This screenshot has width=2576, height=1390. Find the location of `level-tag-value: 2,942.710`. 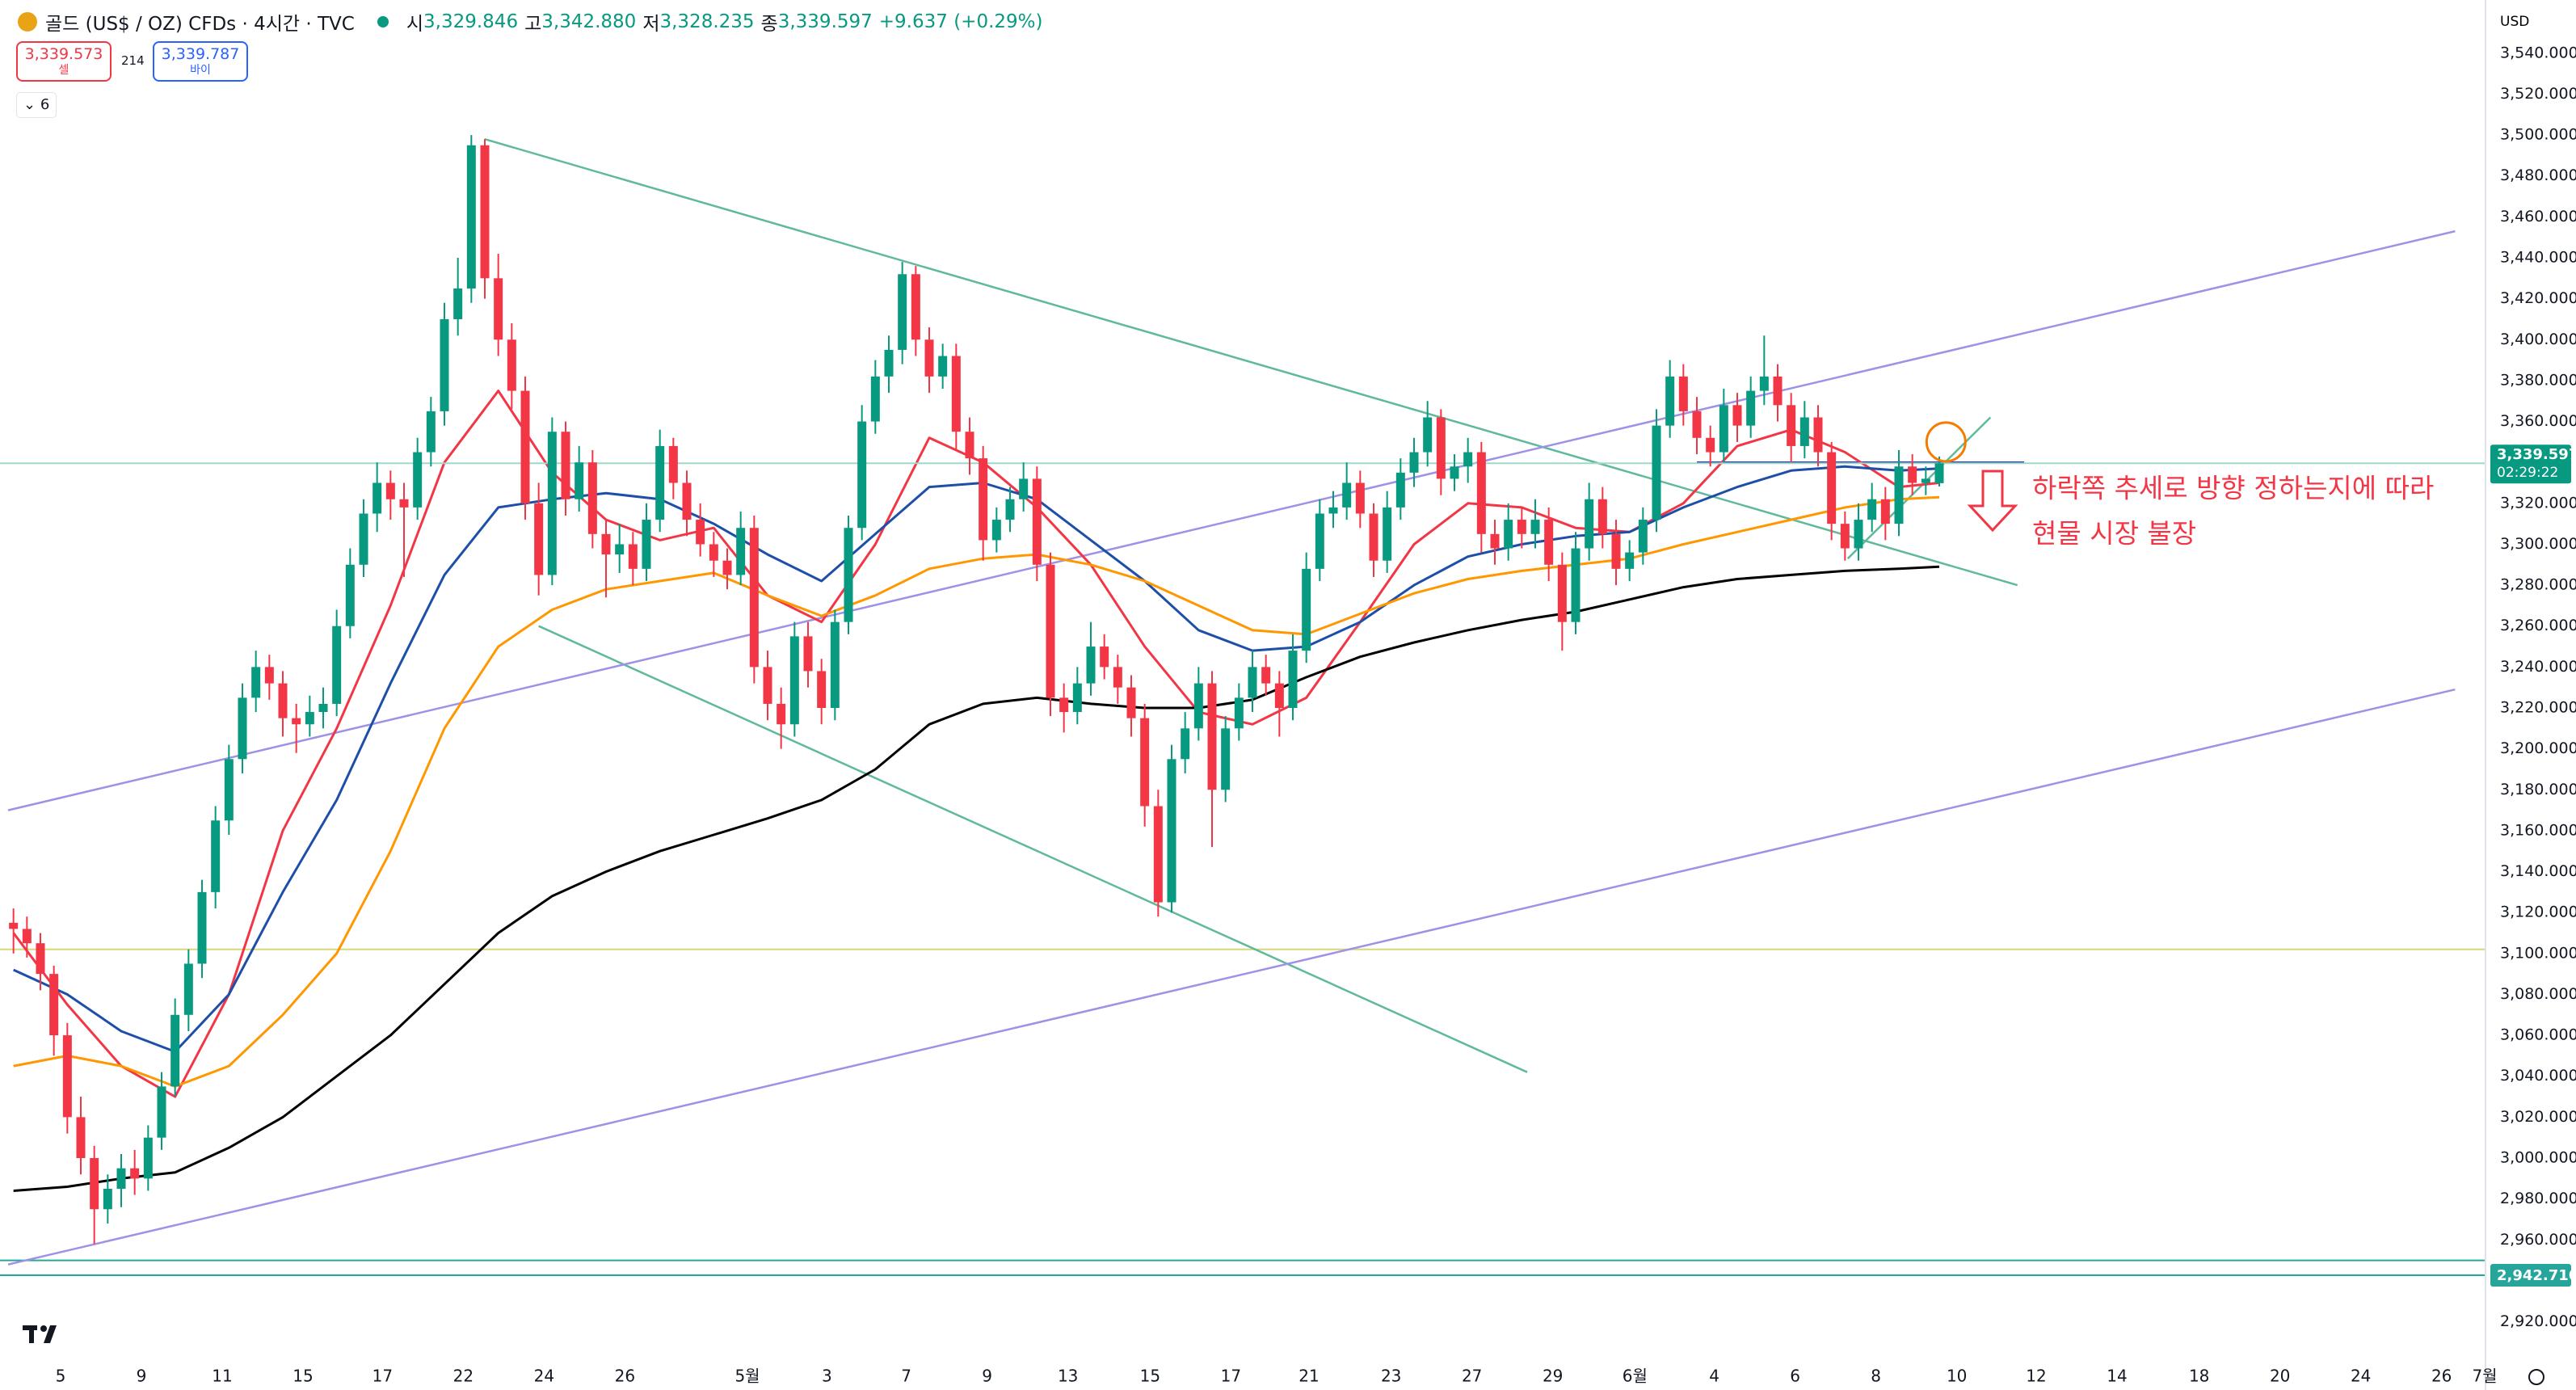

level-tag-value: 2,942.710 is located at coordinates (2536, 1275).